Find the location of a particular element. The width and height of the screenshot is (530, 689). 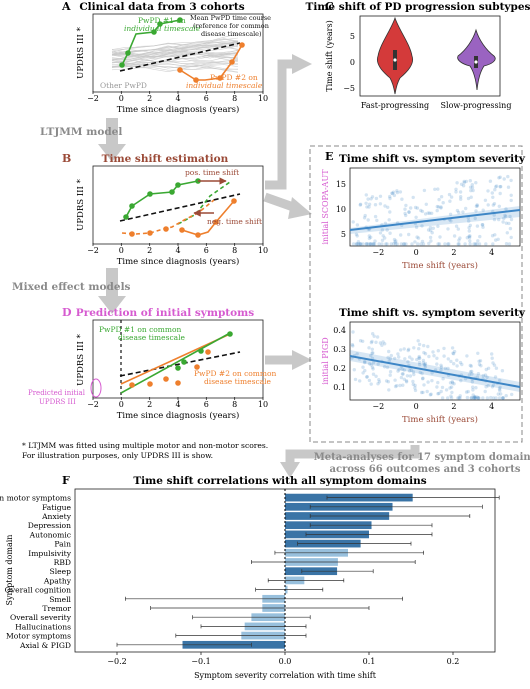

pwpd1-shifted-line is located at coordinates (204, 203).